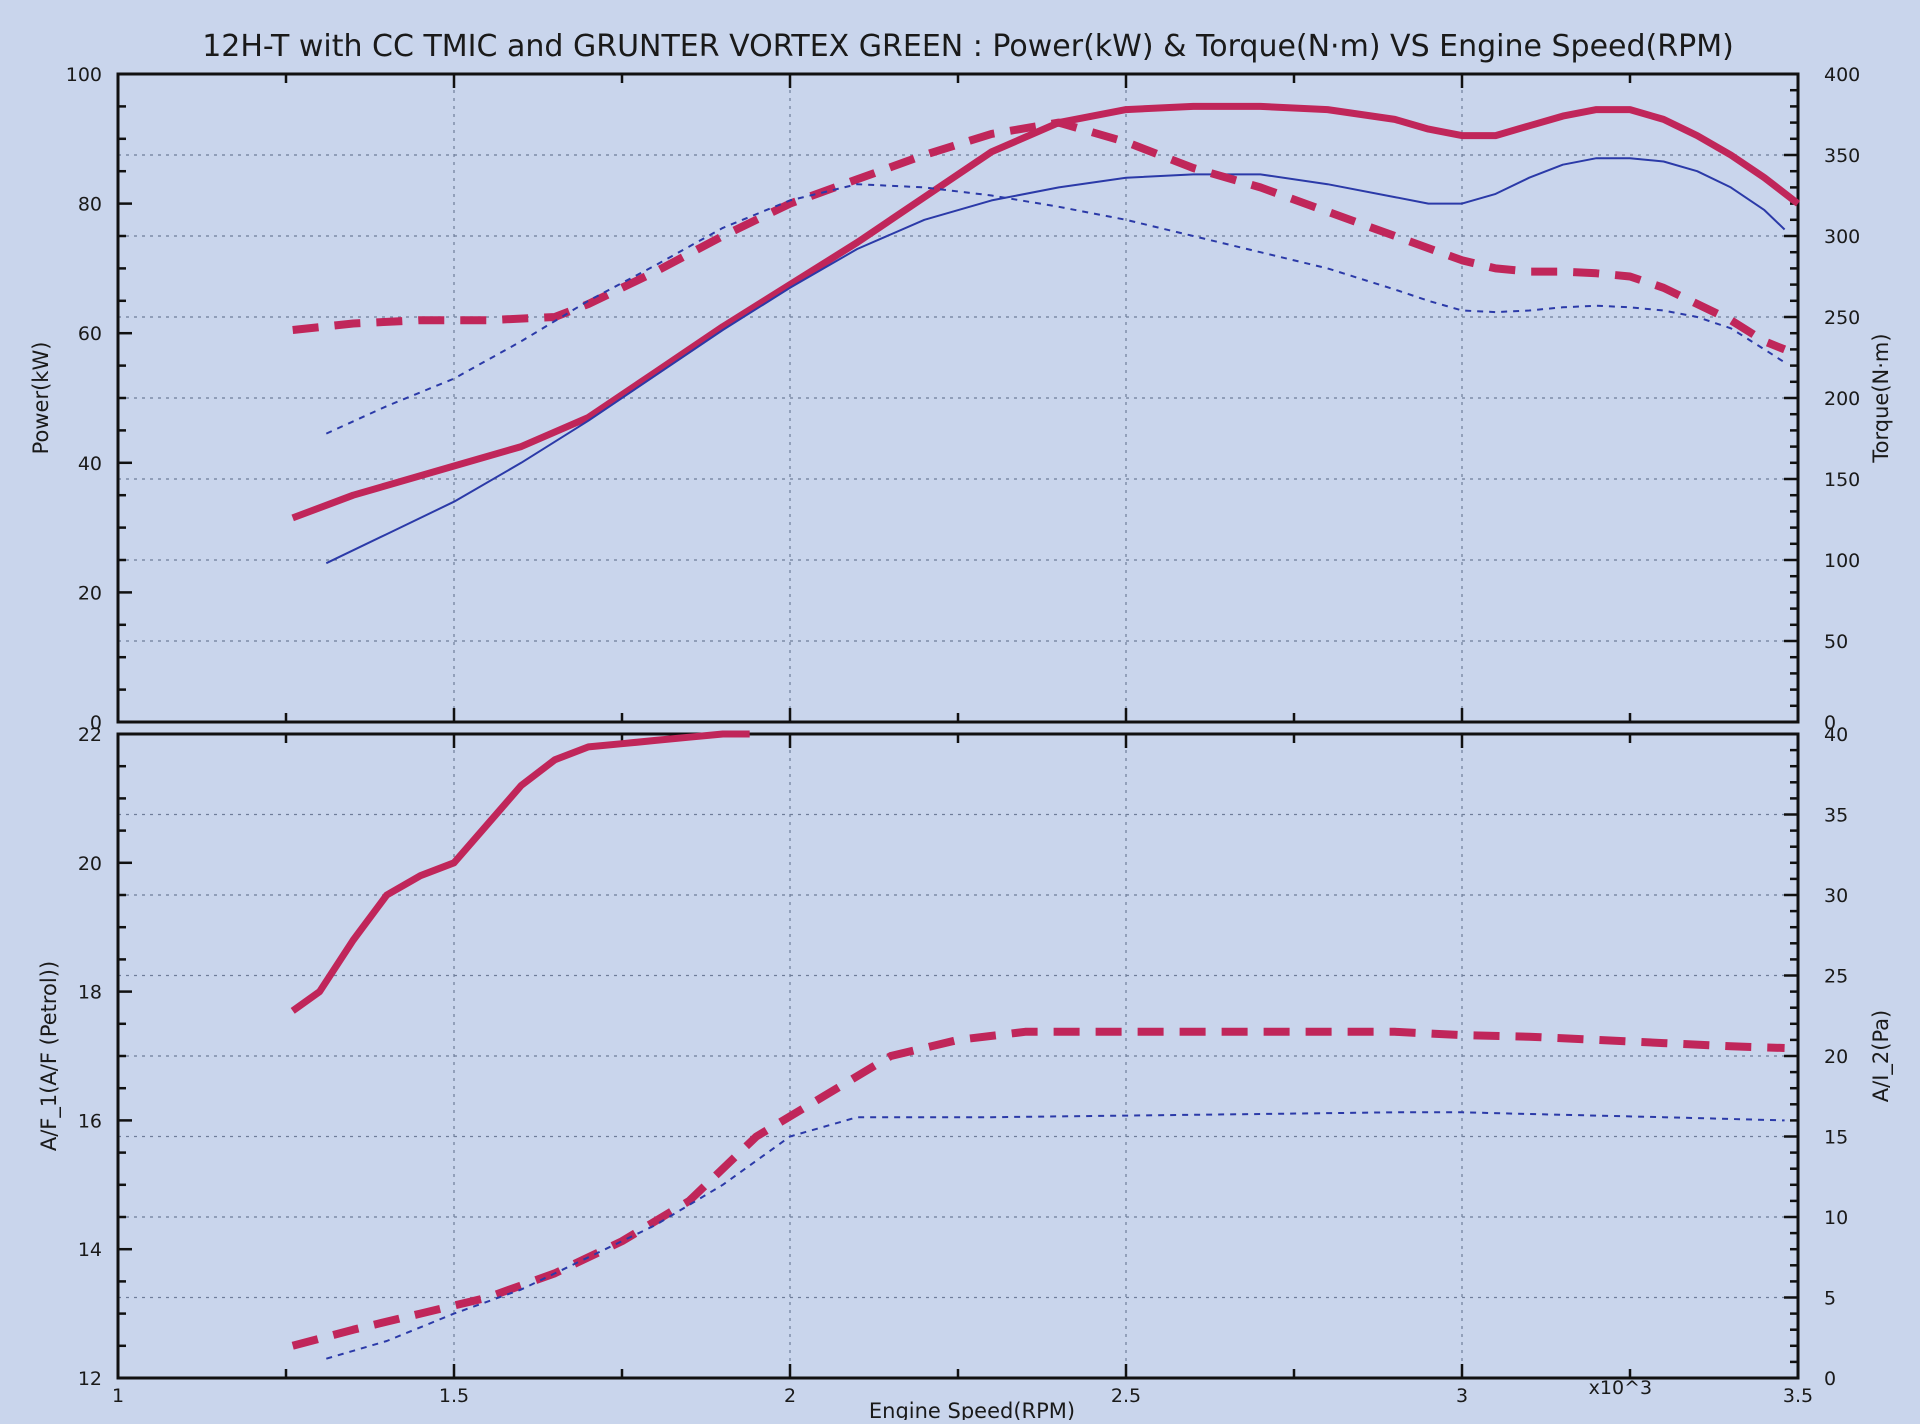 The height and width of the screenshot is (1424, 1920). Describe the element at coordinates (90, 334) in the screenshot. I see `y-tick-label-left: 60` at that location.